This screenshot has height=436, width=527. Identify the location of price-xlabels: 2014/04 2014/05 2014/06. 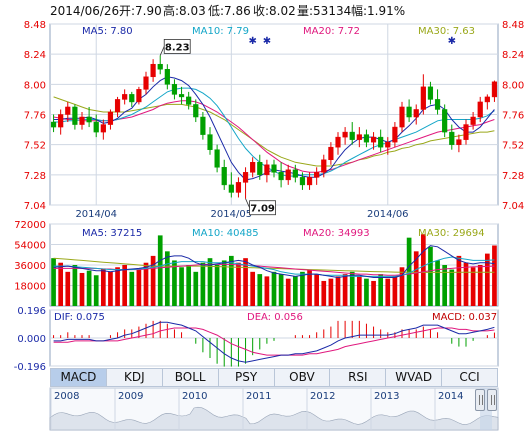
(241, 214).